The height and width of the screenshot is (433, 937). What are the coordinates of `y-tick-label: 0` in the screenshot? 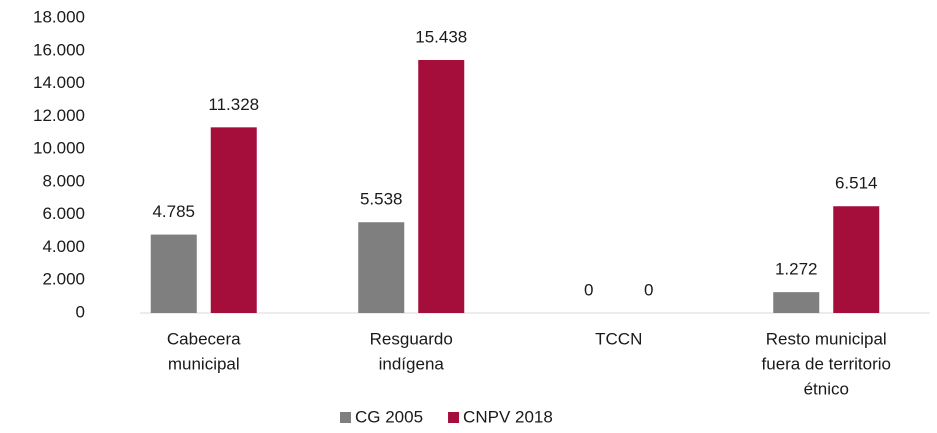 It's located at (80, 311).